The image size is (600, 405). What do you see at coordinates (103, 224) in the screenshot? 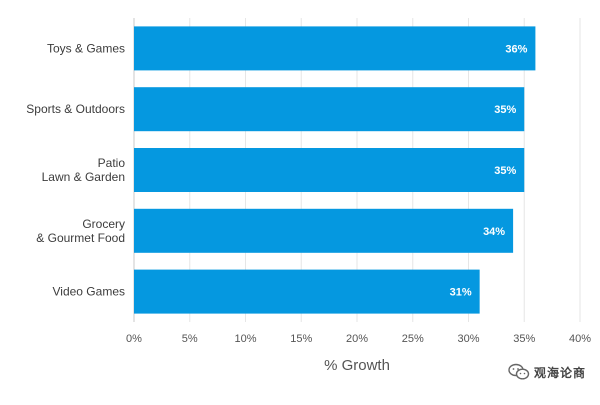
I see `category-label: Grocery` at bounding box center [103, 224].